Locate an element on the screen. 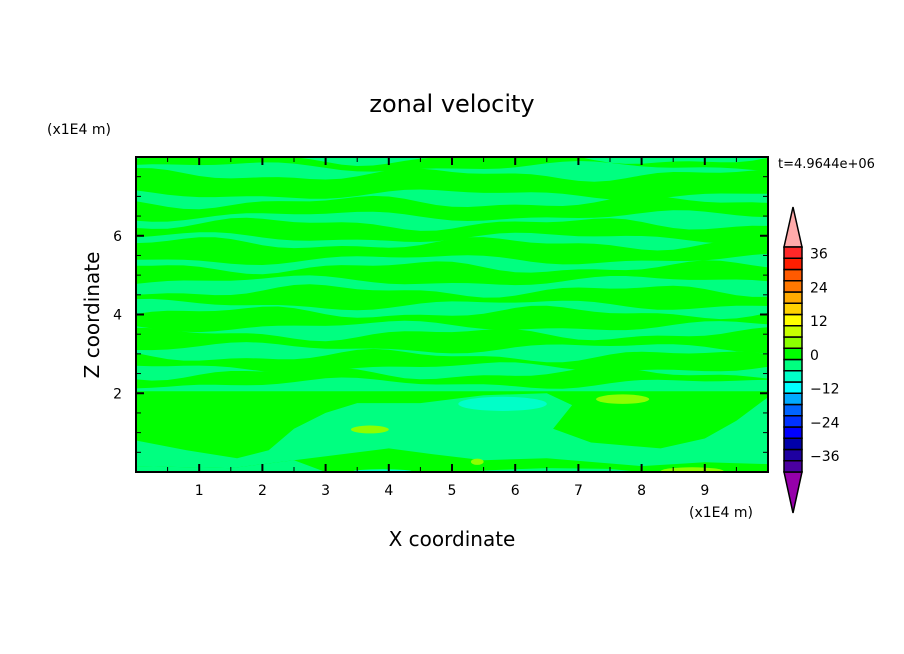 This screenshot has width=904, height=654. colorbar-tick-label: −36 is located at coordinates (825, 457).